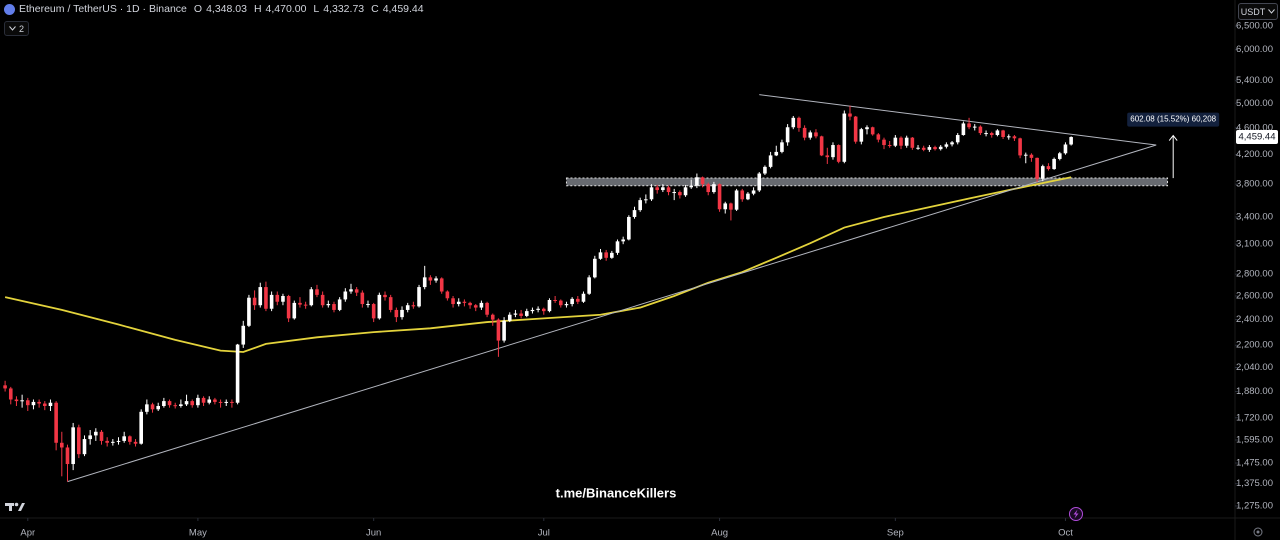 This screenshot has height=540, width=1280. What do you see at coordinates (1065, 533) in the screenshot?
I see `x-tick-label: Oct` at bounding box center [1065, 533].